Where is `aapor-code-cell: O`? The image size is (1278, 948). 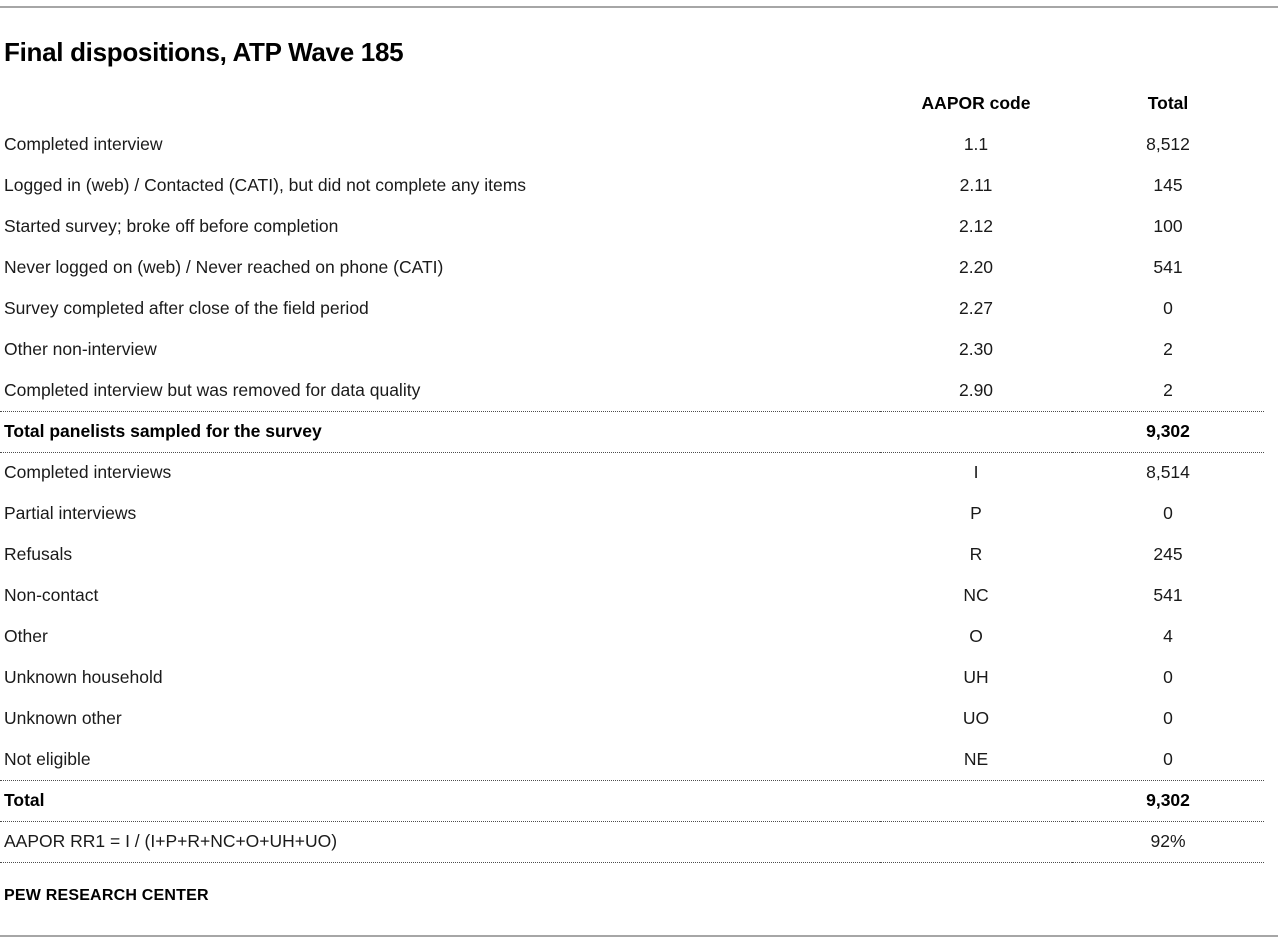
aapor-code-cell: O is located at coordinates (976, 636).